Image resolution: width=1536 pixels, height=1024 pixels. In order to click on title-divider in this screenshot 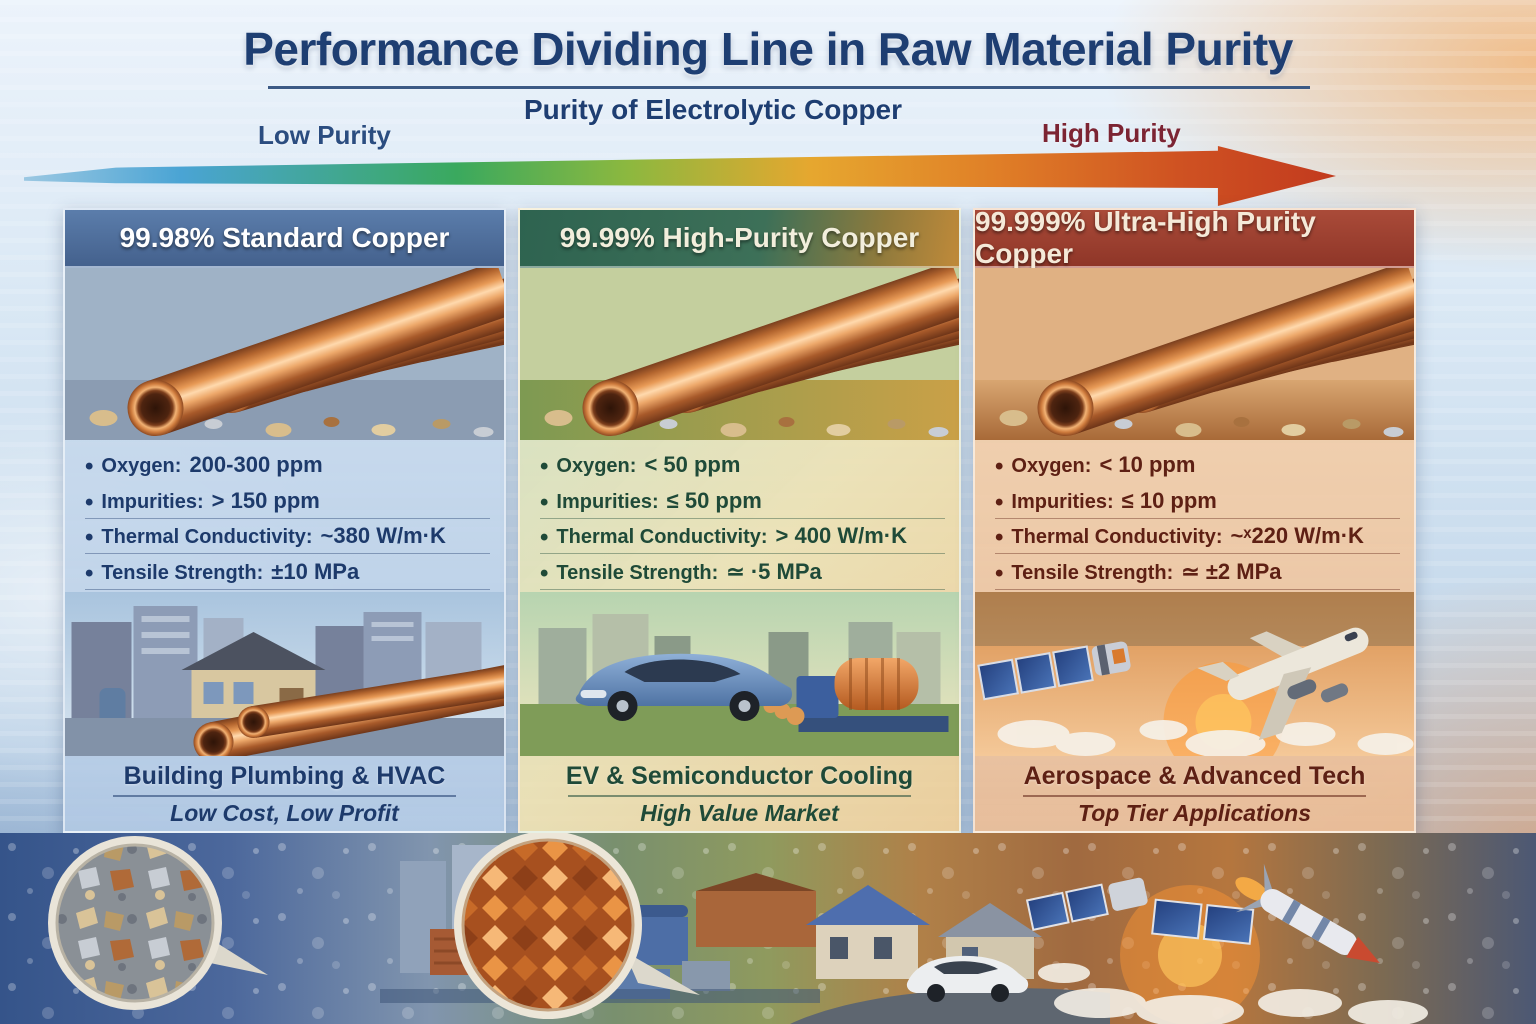, I will do `click(789, 87)`.